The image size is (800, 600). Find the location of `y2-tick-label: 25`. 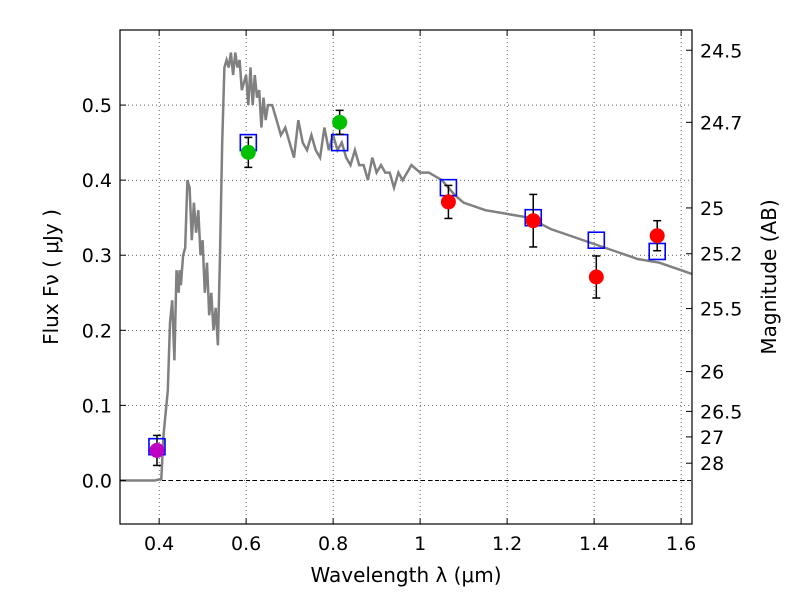

y2-tick-label: 25 is located at coordinates (712, 209).